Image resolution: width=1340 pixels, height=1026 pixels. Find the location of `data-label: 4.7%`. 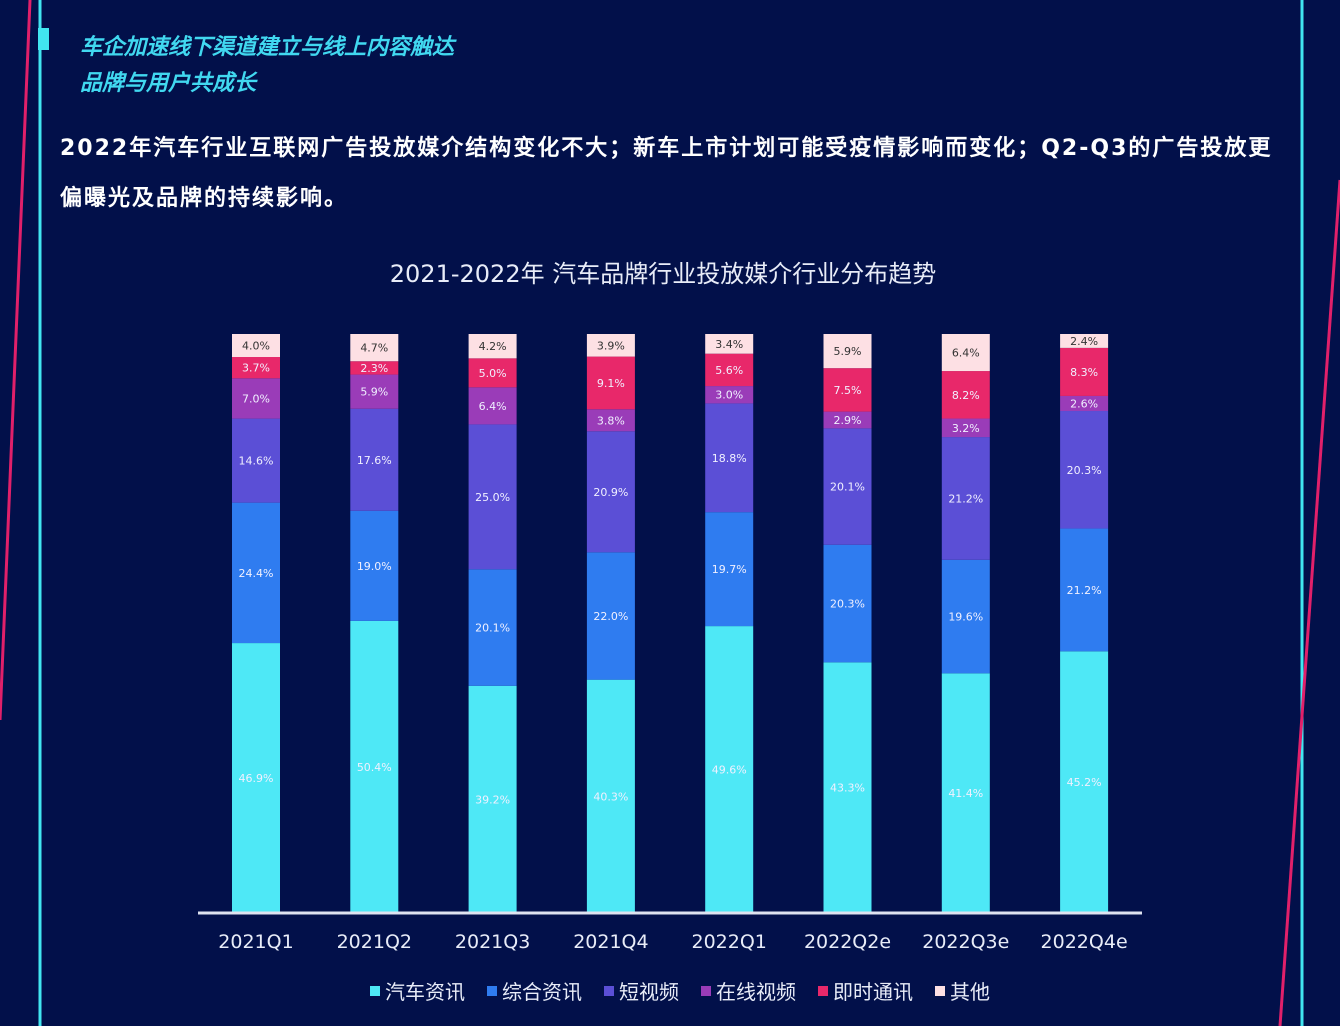

data-label: 4.7% is located at coordinates (374, 348).